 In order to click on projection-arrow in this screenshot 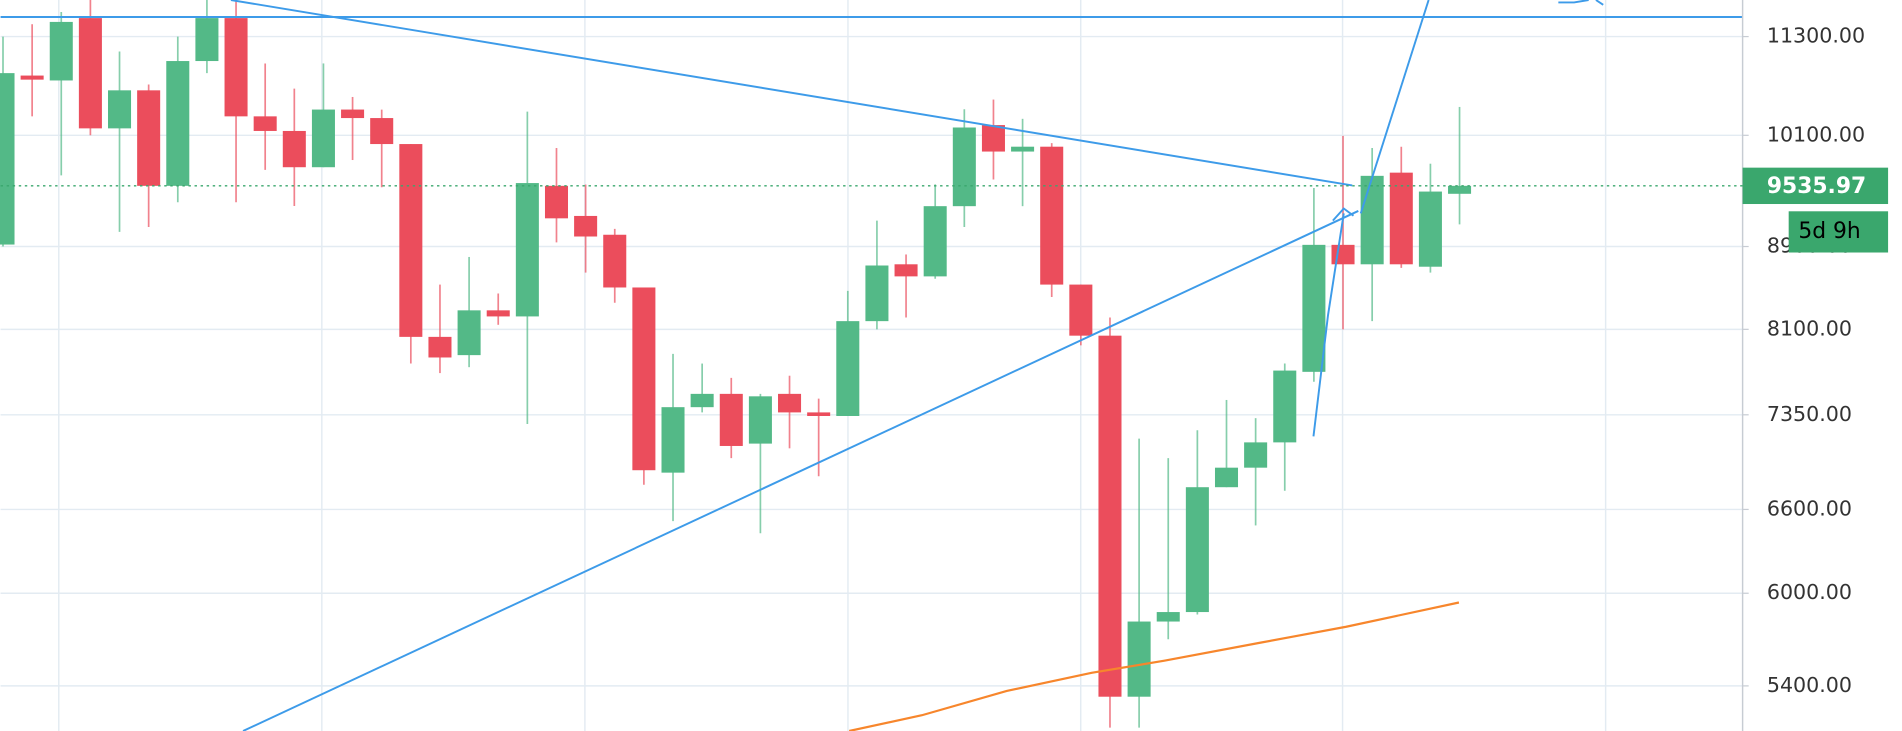, I will do `click(1328, 325)`.